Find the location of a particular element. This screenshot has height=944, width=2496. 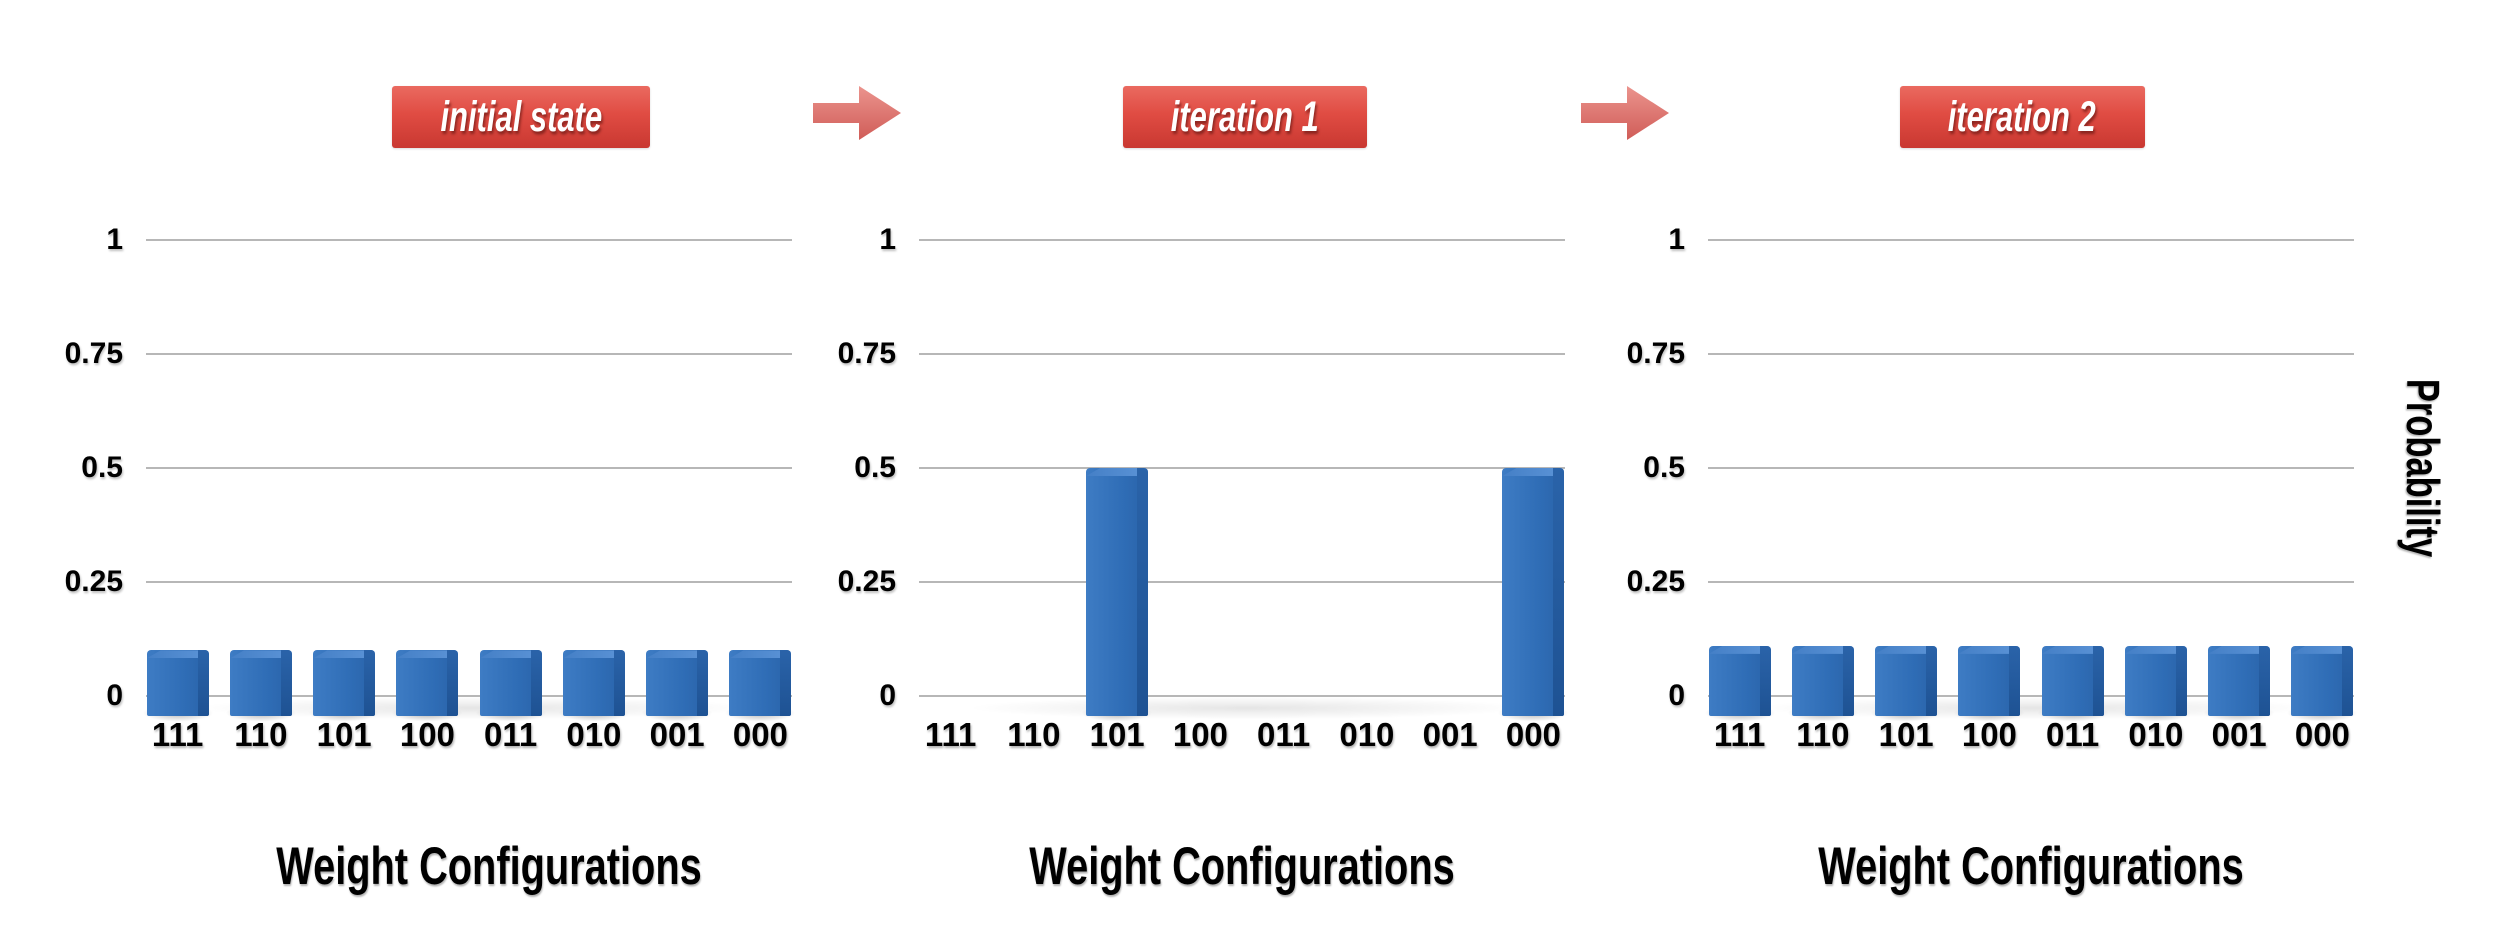

stage-badge-label: initial state is located at coordinates (521, 116).